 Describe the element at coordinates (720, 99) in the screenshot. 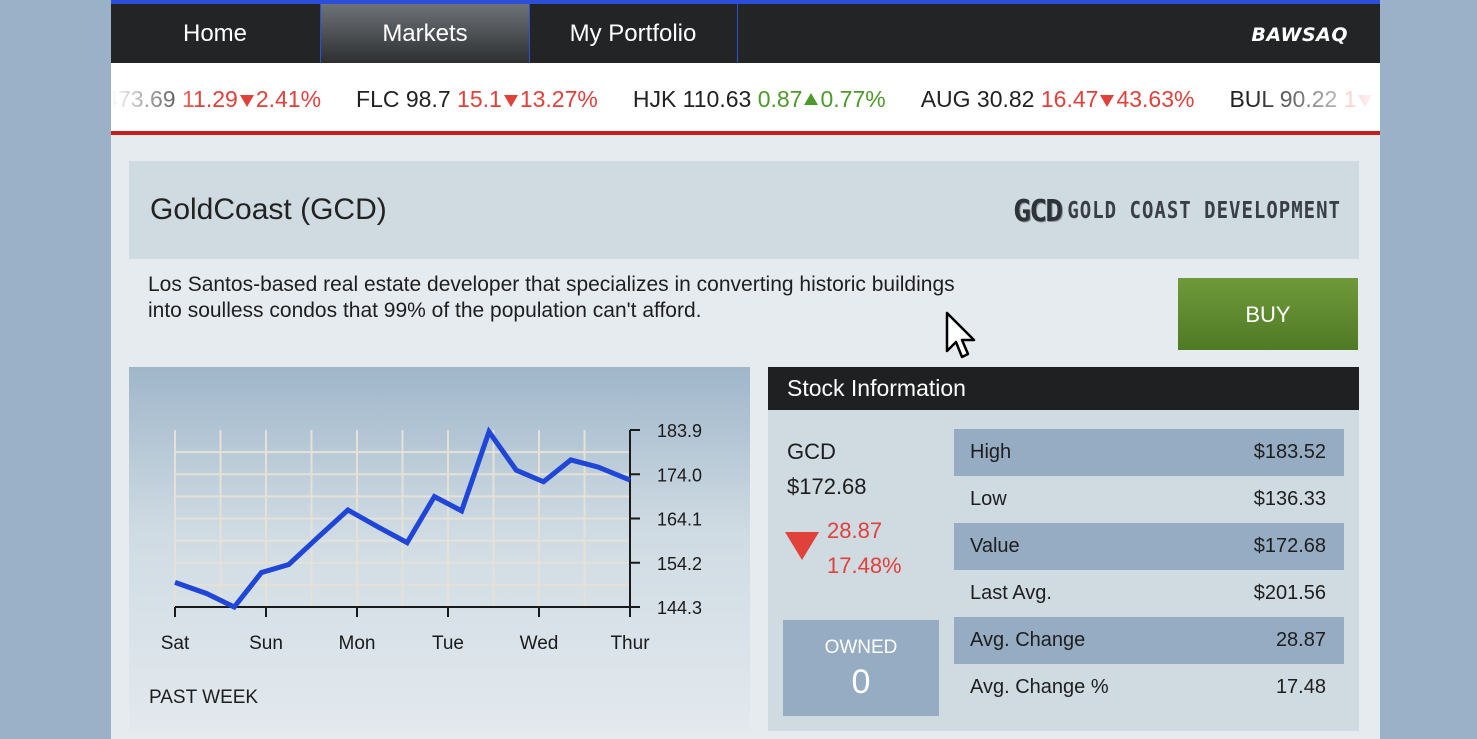

I see `ticker-price: 110.63` at that location.